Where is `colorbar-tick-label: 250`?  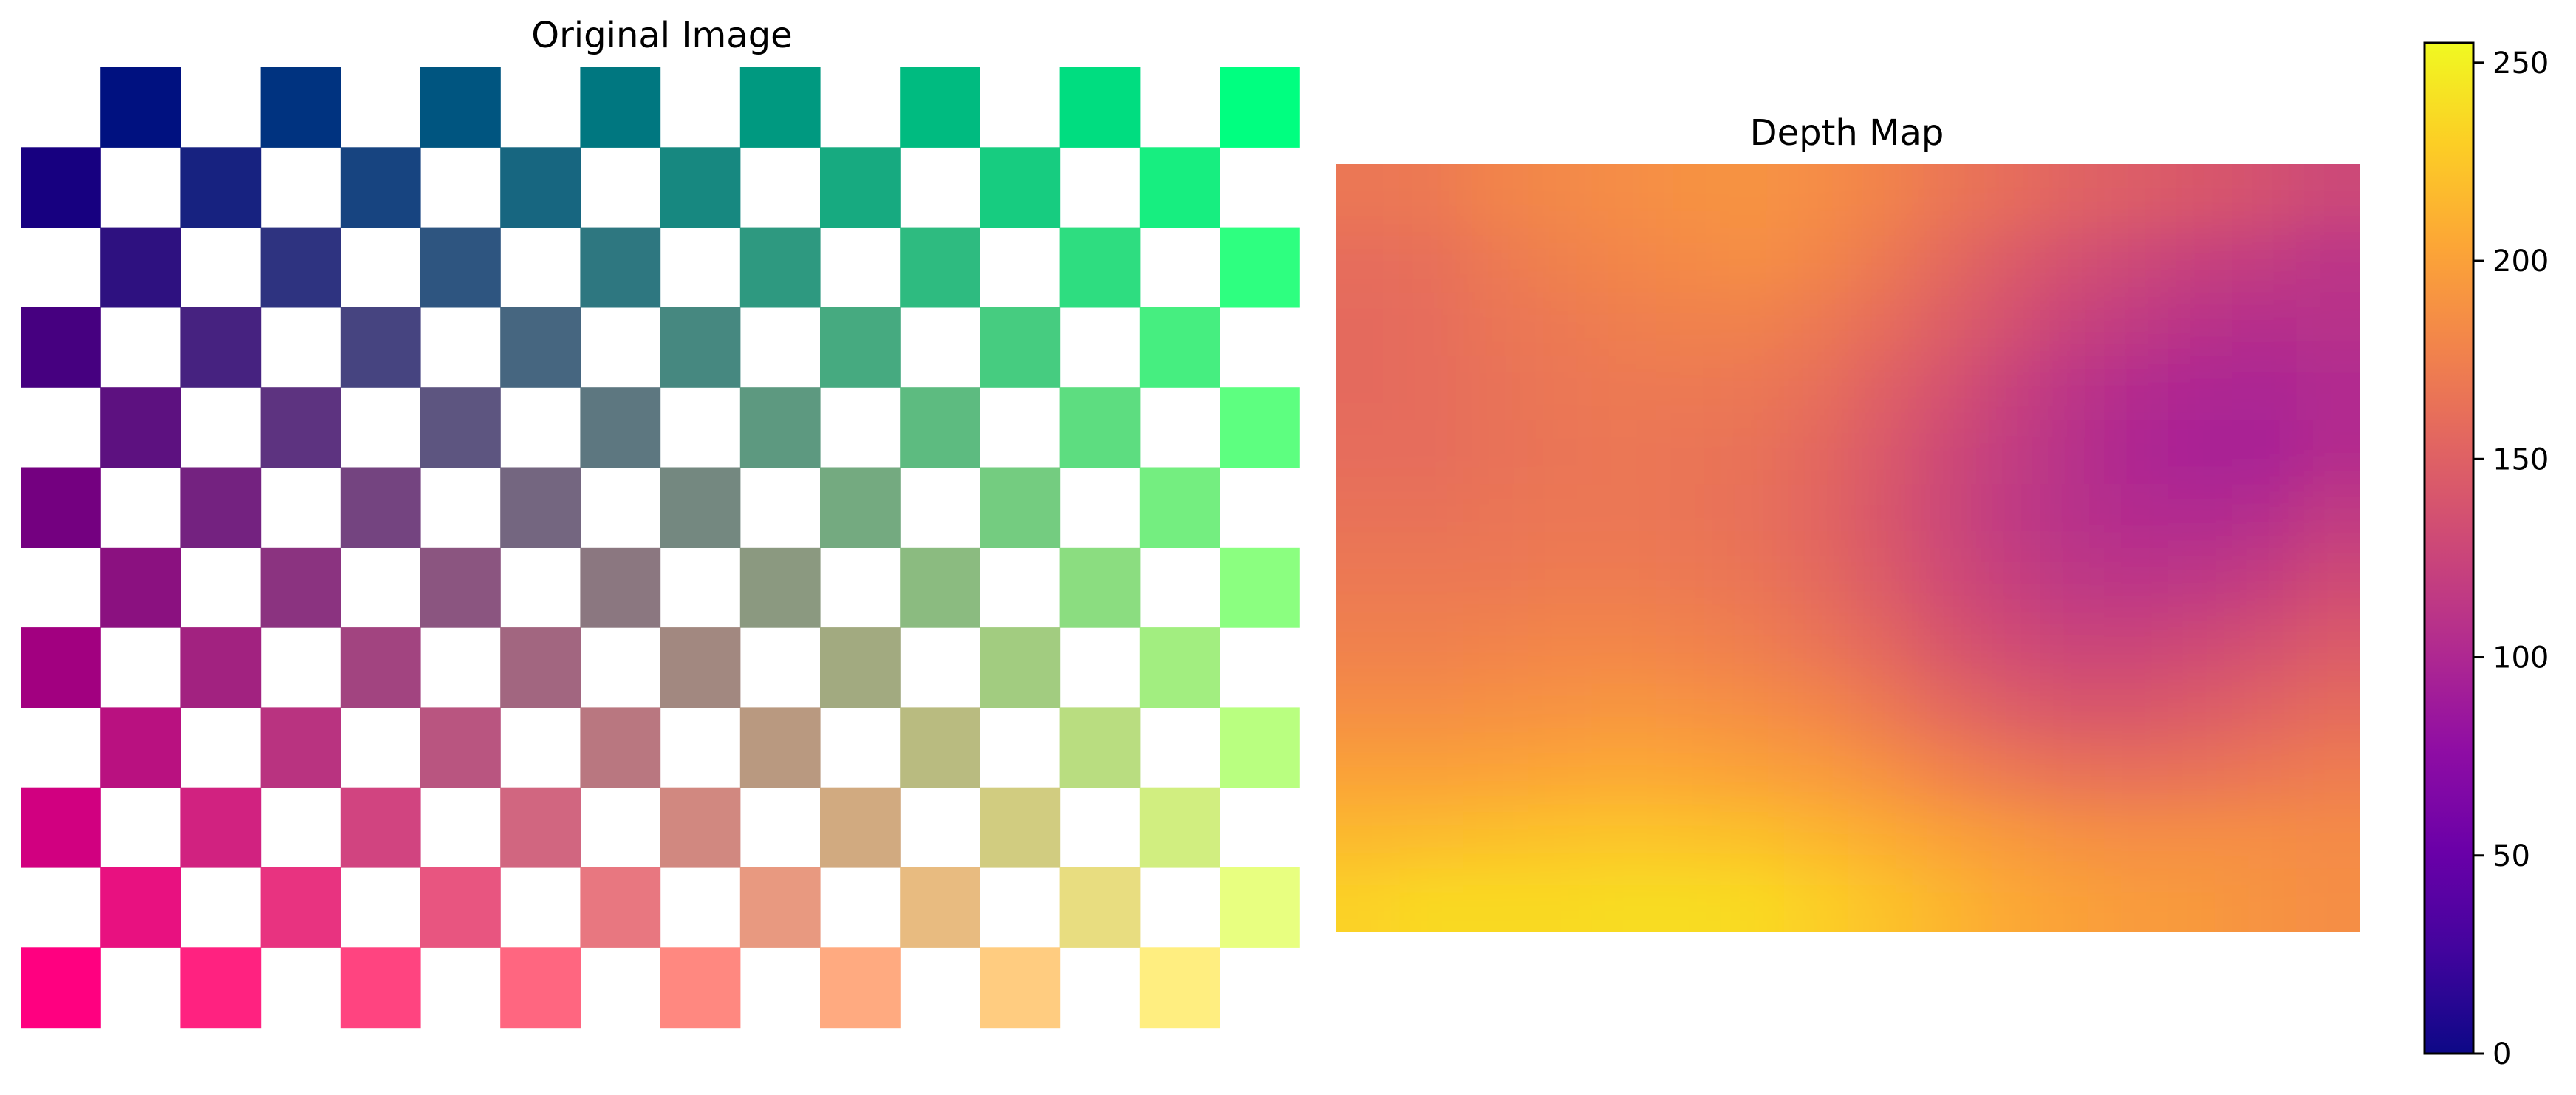
colorbar-tick-label: 250 is located at coordinates (2521, 64).